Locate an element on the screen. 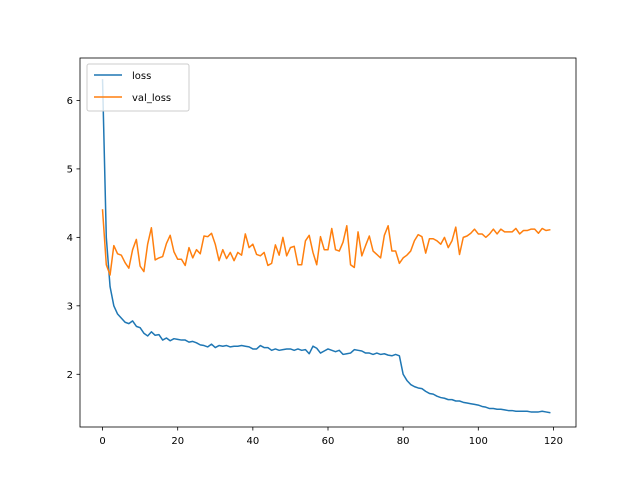 Image resolution: width=640 pixels, height=480 pixels. x-tick-label: 120 is located at coordinates (553, 441).